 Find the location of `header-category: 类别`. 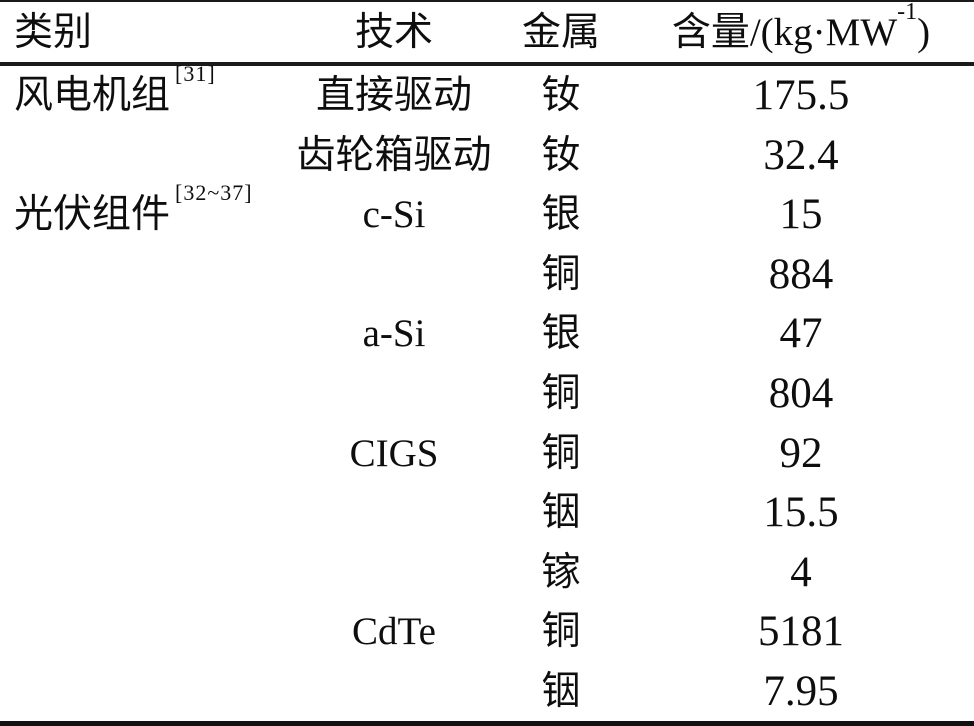

header-category: 类别 is located at coordinates (53, 32).